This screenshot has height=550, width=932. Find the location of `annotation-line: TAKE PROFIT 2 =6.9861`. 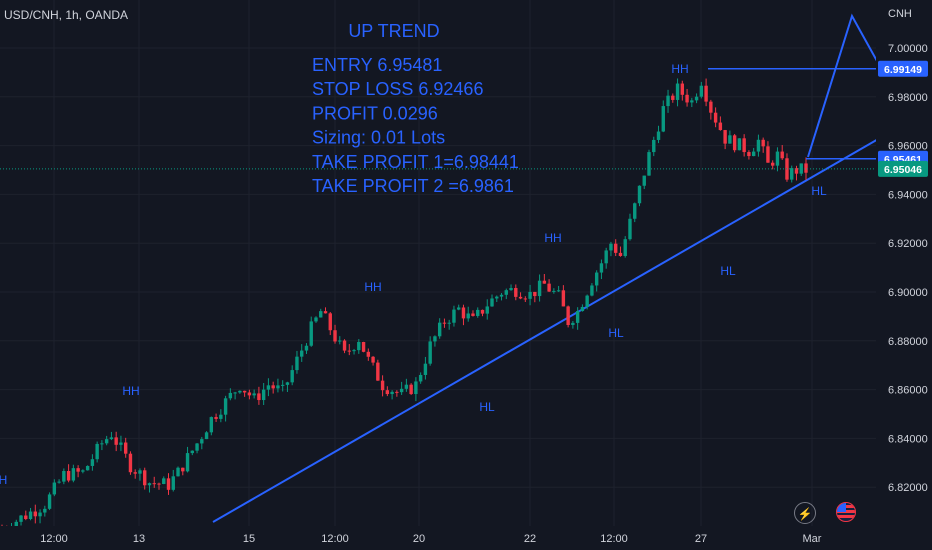

annotation-line: TAKE PROFIT 2 =6.9861 is located at coordinates (413, 186).